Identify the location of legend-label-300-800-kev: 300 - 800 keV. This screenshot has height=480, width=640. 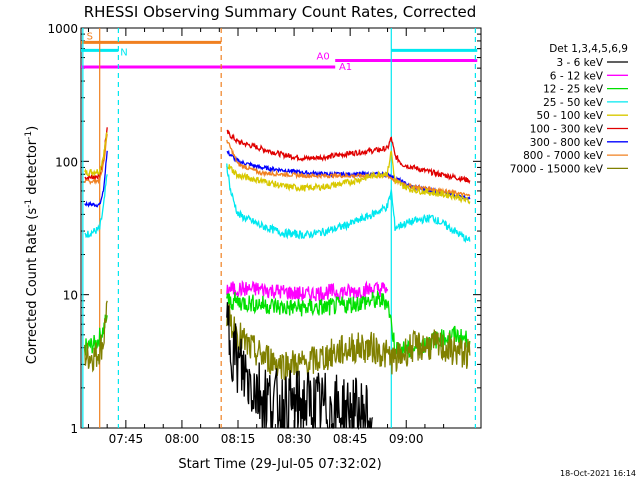
(567, 143).